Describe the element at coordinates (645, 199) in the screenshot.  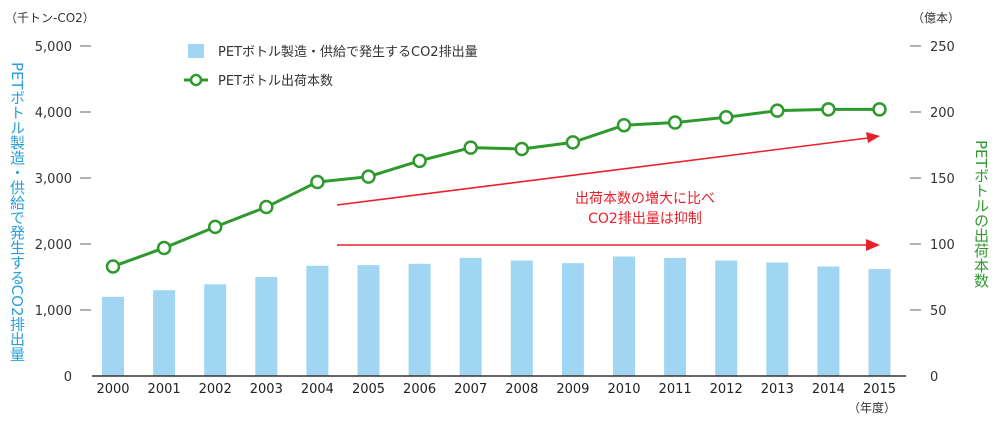
I see `annotation-line1: 出荷本数の増大に比べ` at that location.